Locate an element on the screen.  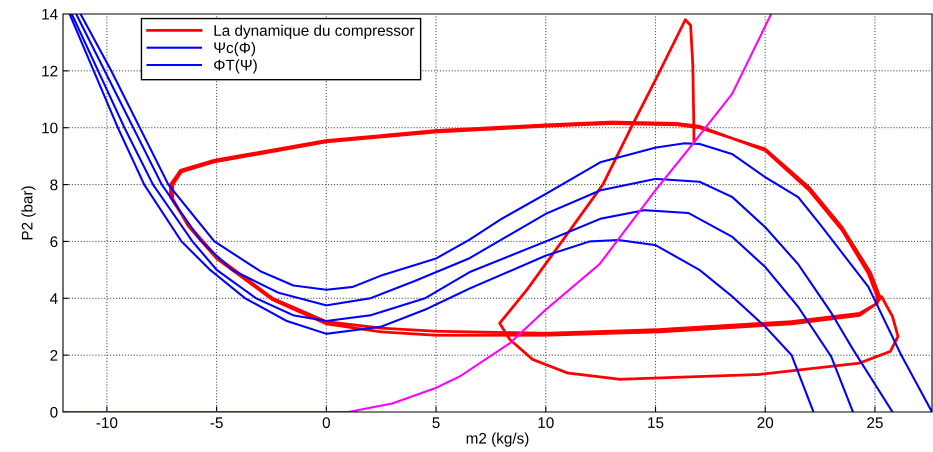
y-tick-label: 0 is located at coordinates (54, 412).